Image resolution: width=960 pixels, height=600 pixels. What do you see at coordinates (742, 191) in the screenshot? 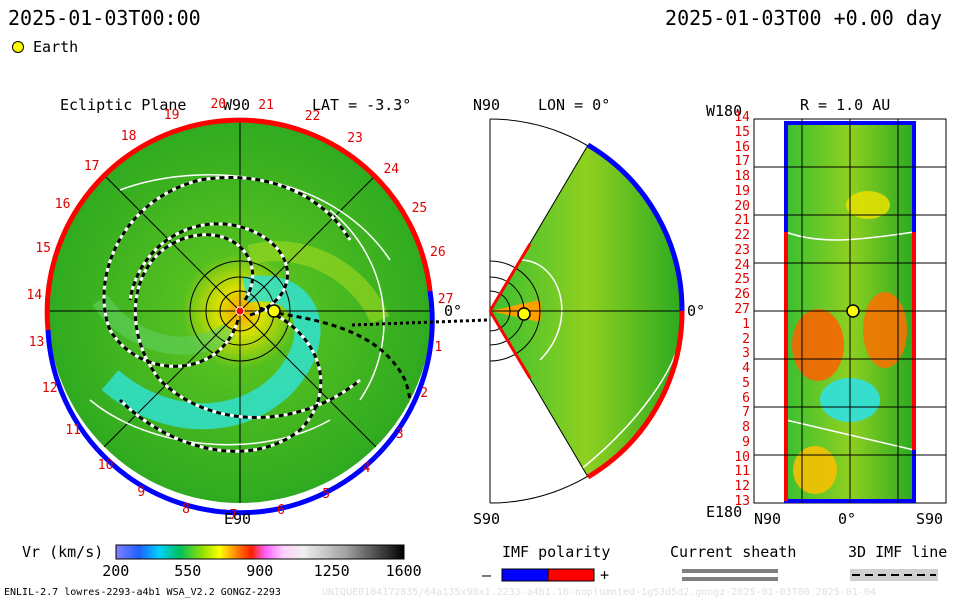
I see `radial-y-tick-label: 19` at bounding box center [742, 191].